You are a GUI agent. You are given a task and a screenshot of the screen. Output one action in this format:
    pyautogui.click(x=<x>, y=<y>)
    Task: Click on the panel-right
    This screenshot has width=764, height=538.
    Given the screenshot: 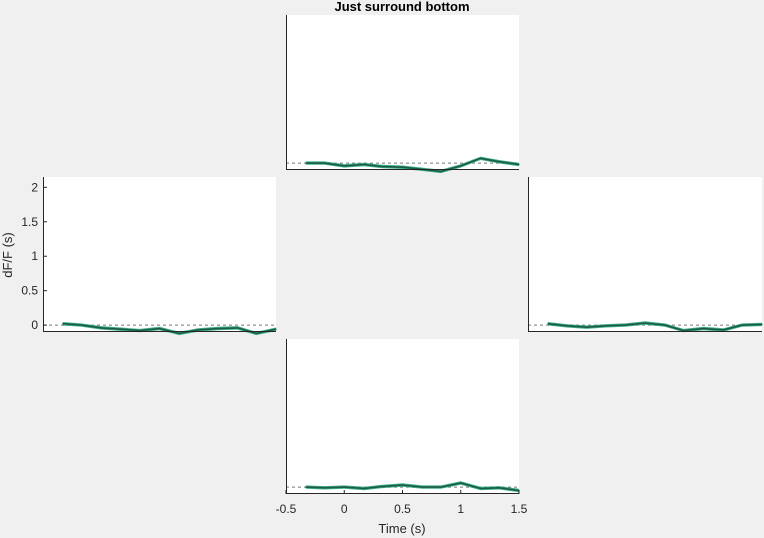 What is the action you would take?
    pyautogui.click(x=645, y=255)
    